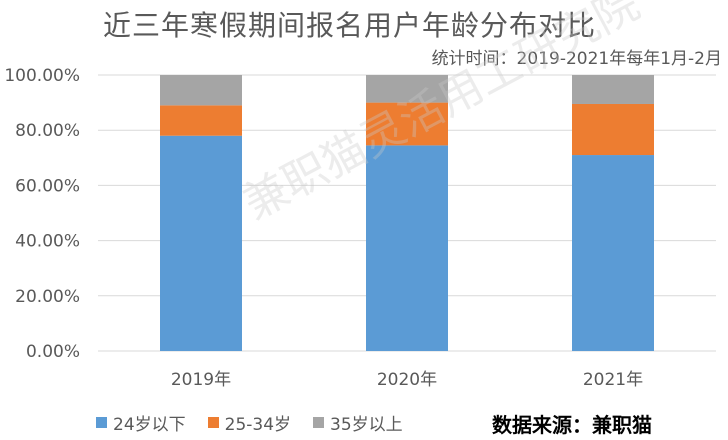 This screenshot has width=728, height=440. Describe the element at coordinates (149, 425) in the screenshot. I see `legend-label: 24岁以下` at that location.